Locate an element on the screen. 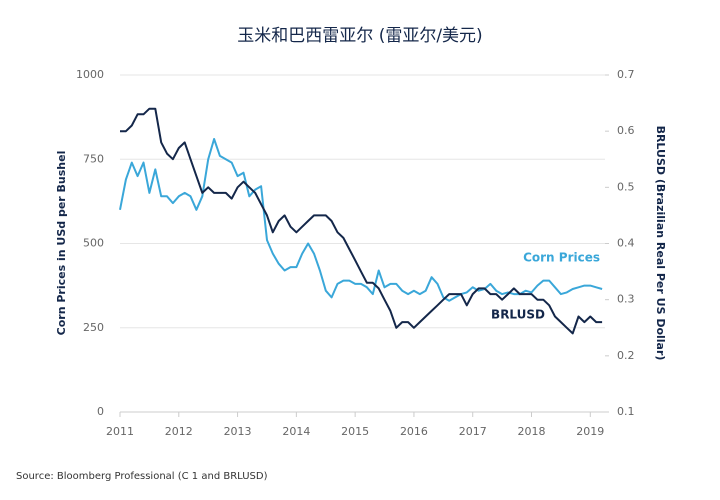  x-tick-label: 2018 is located at coordinates (532, 431).